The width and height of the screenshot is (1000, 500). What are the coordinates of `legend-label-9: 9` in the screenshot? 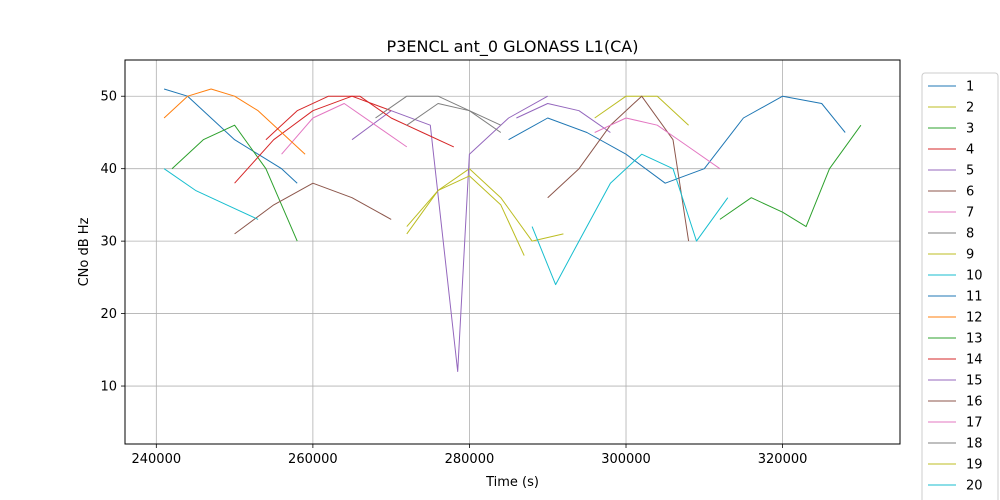 It's located at (970, 255).